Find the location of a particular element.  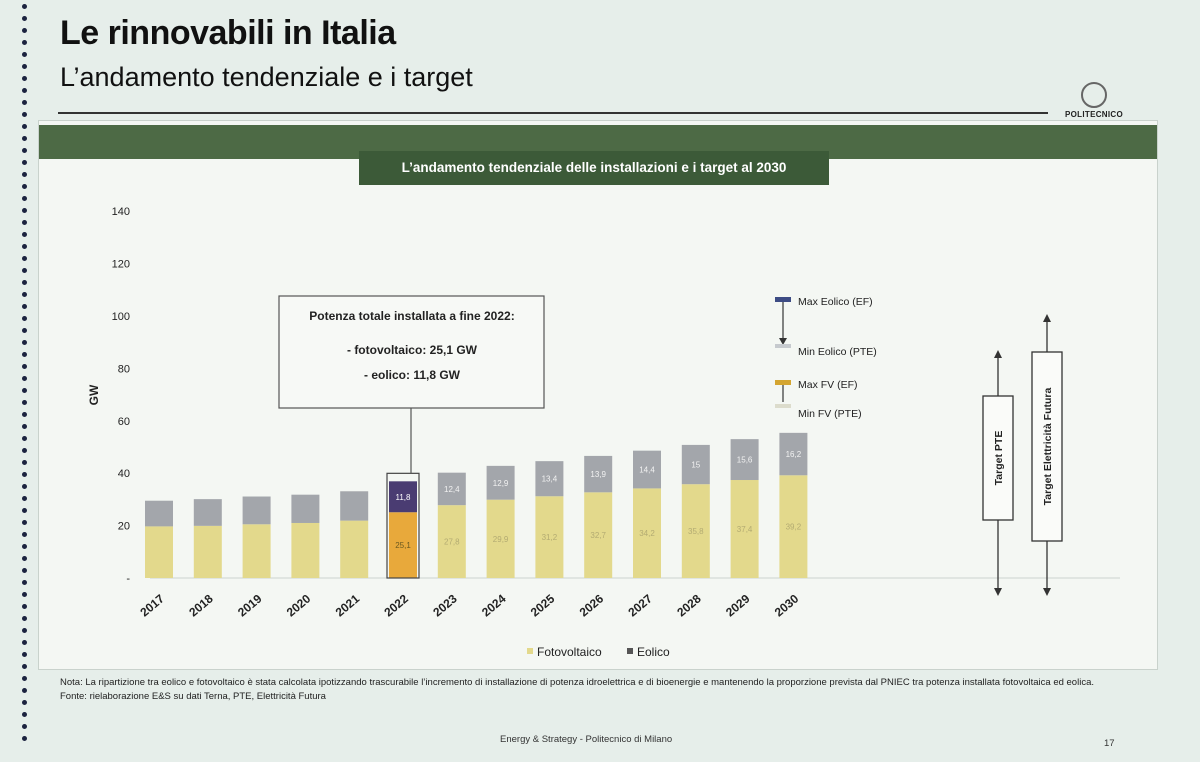

value-label-eolico: 12,9 is located at coordinates (501, 483).